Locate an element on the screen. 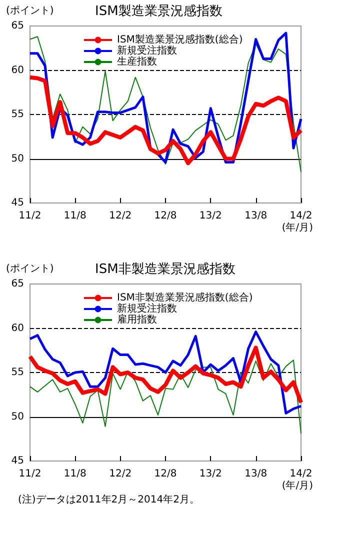 The width and height of the screenshot is (338, 534). legend-label: 生産指数 is located at coordinates (137, 62).